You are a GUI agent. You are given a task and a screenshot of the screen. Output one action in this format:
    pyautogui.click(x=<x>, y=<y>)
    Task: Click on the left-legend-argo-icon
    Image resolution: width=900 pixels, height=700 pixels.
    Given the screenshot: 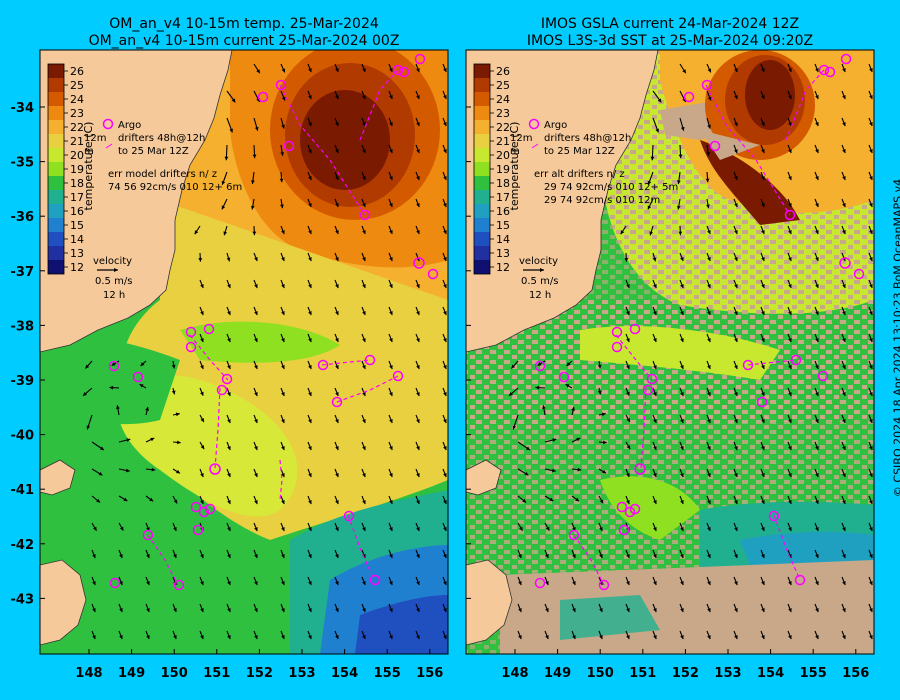 What is the action you would take?
    pyautogui.click(x=108, y=124)
    